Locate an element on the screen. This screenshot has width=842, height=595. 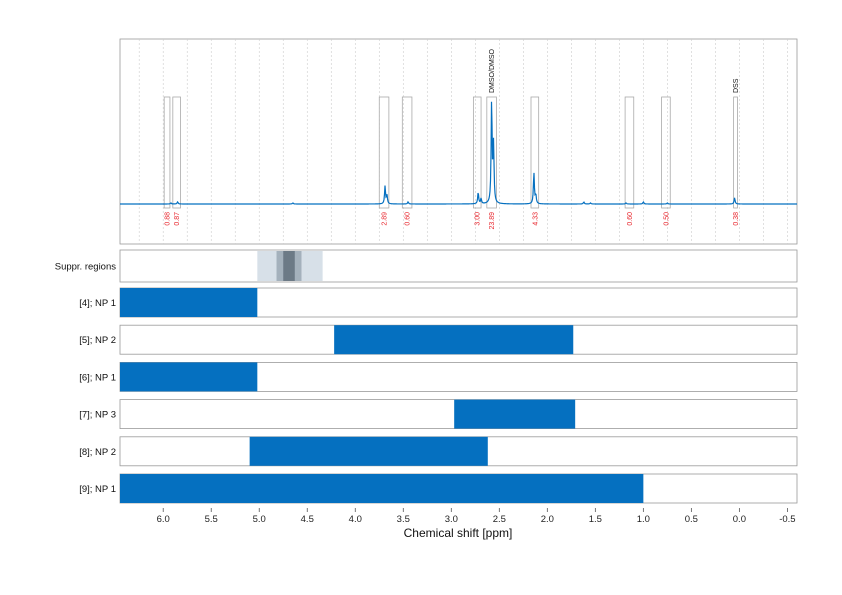
x-tick-label: 3.5 is located at coordinates (403, 519).